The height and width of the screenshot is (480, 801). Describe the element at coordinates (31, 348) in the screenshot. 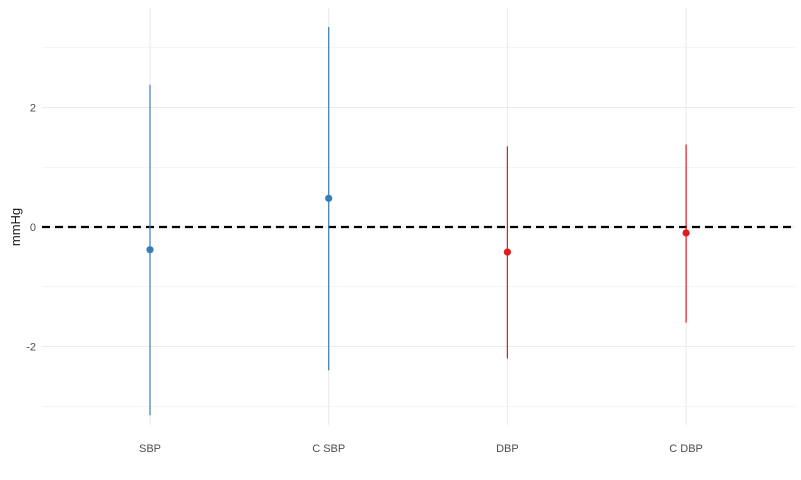

I see `y-tick-label: -2` at that location.